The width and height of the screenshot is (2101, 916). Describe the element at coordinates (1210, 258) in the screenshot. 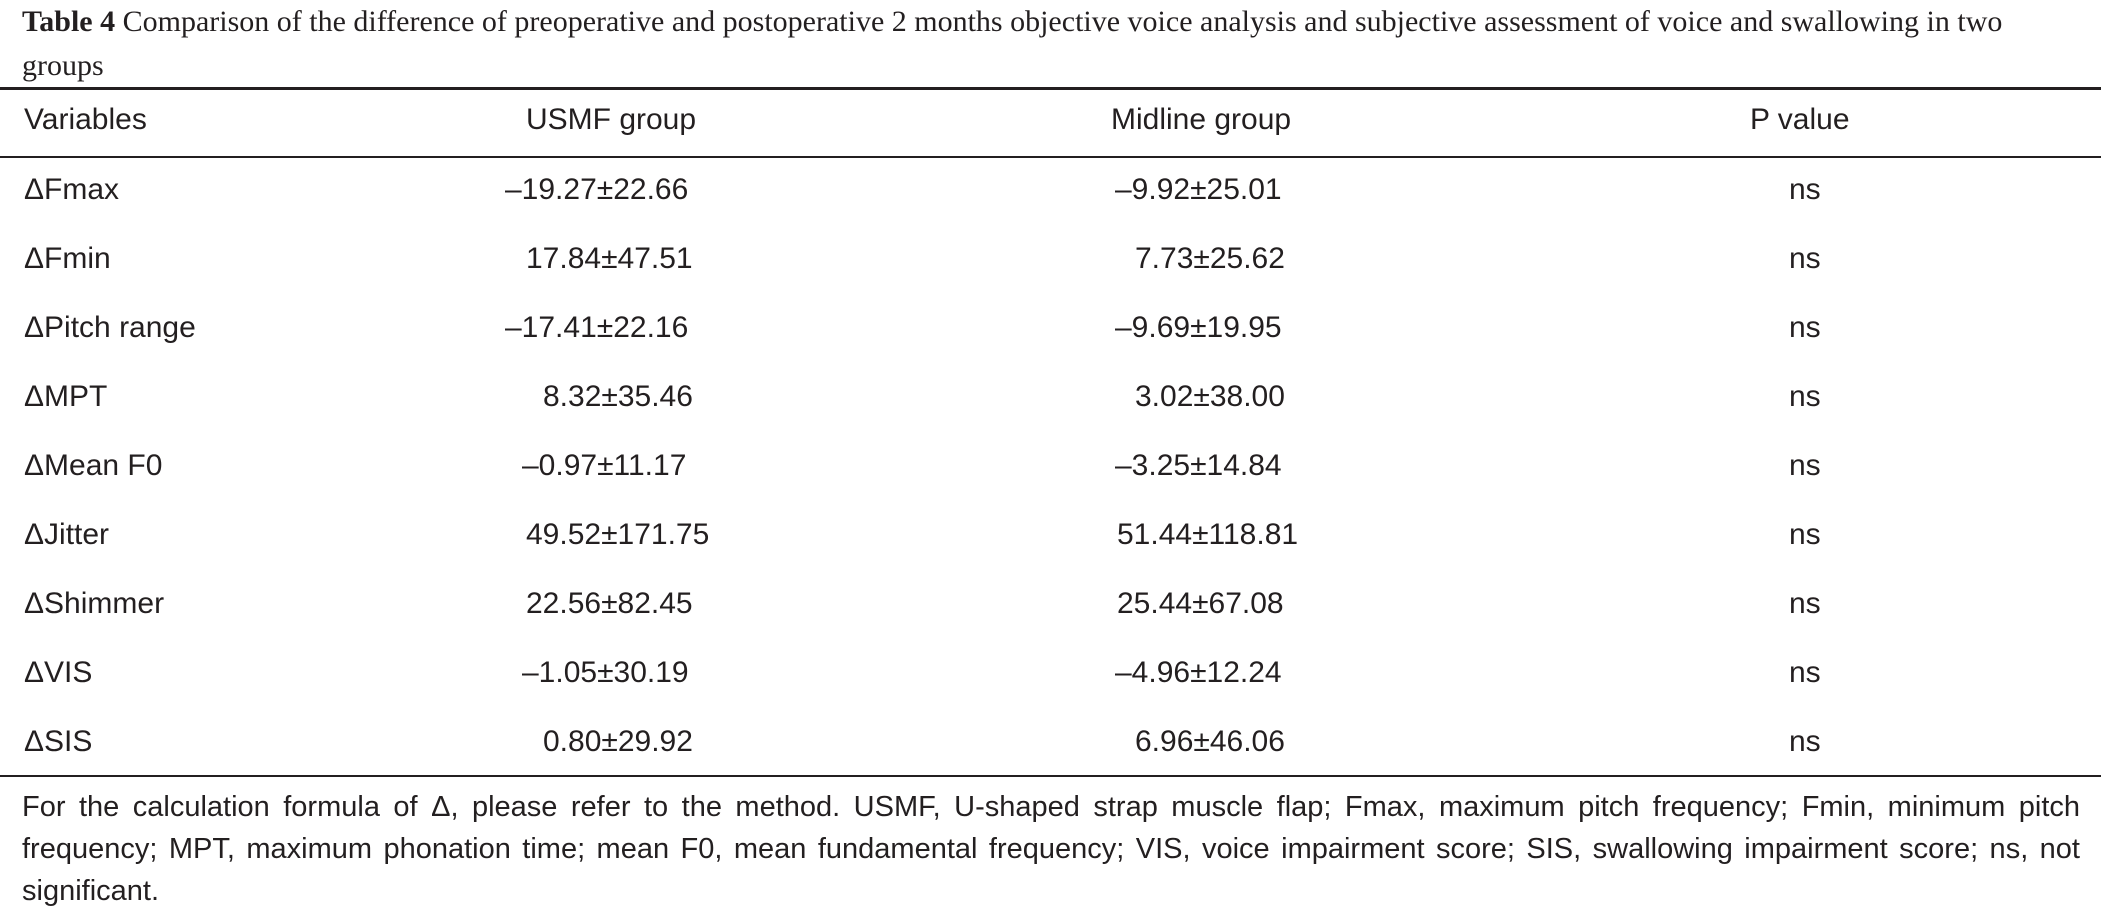

I see `cell-midline: 7.73±25.62` at that location.